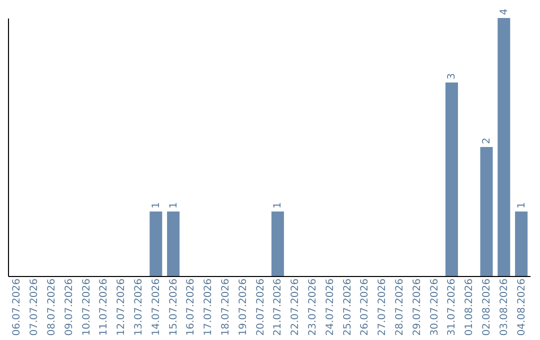 The image size is (540, 340). I want to click on x-tick-label: 08.07.2026, so click(52, 307).